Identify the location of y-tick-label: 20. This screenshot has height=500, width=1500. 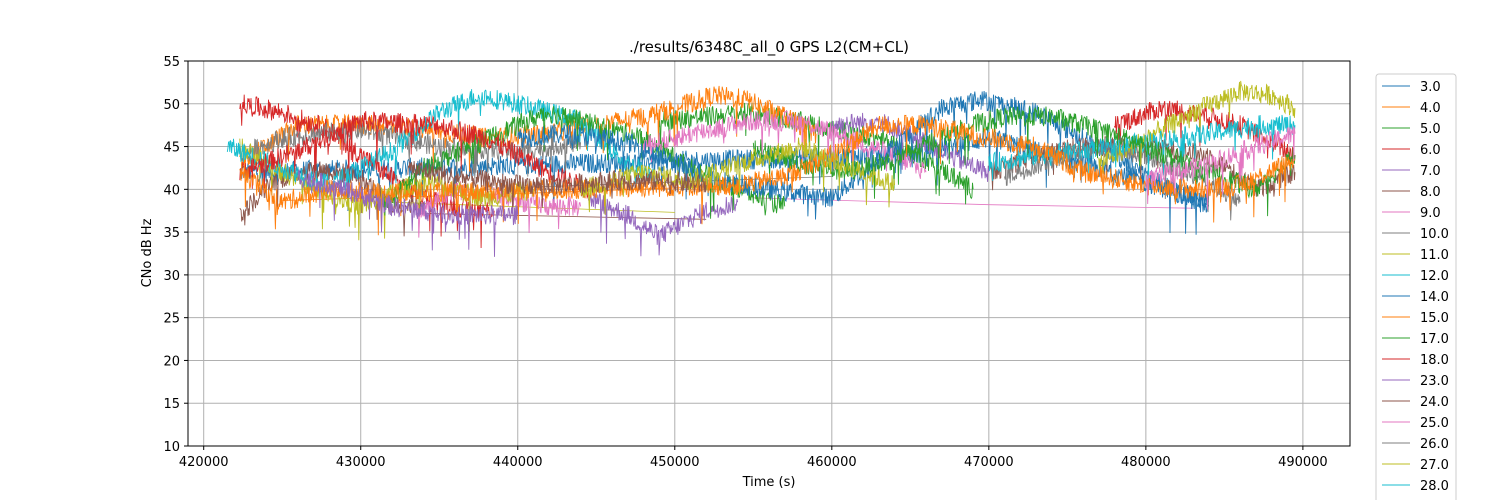
(171, 361).